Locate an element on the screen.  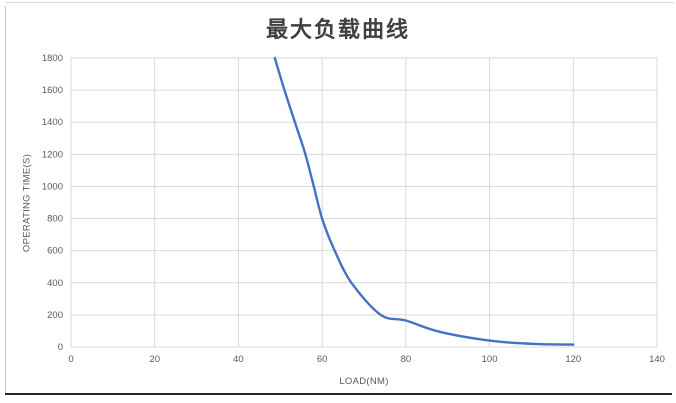
y-tick-label: 1600 is located at coordinates (52, 90).